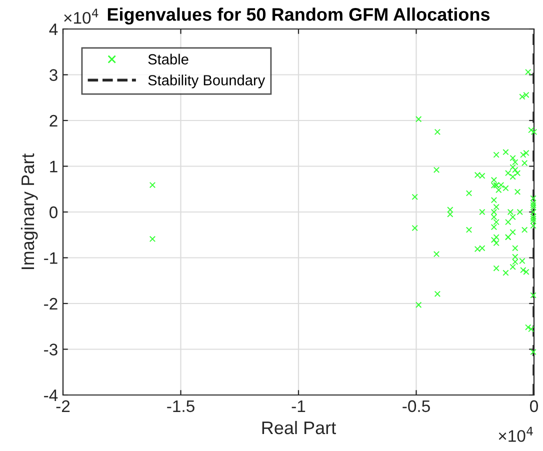  I want to click on y-tick-label: 4, so click(53, 30).